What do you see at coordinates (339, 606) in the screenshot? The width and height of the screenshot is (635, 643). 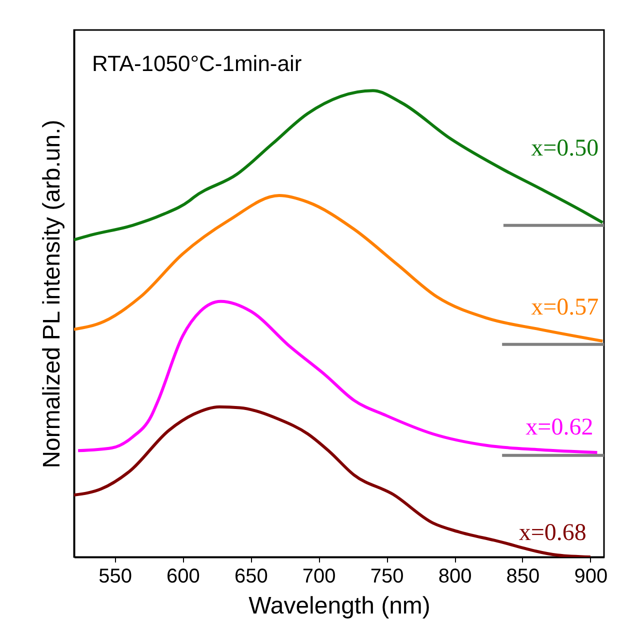 I see `x-axis-title: Wavelength (nm)` at bounding box center [339, 606].